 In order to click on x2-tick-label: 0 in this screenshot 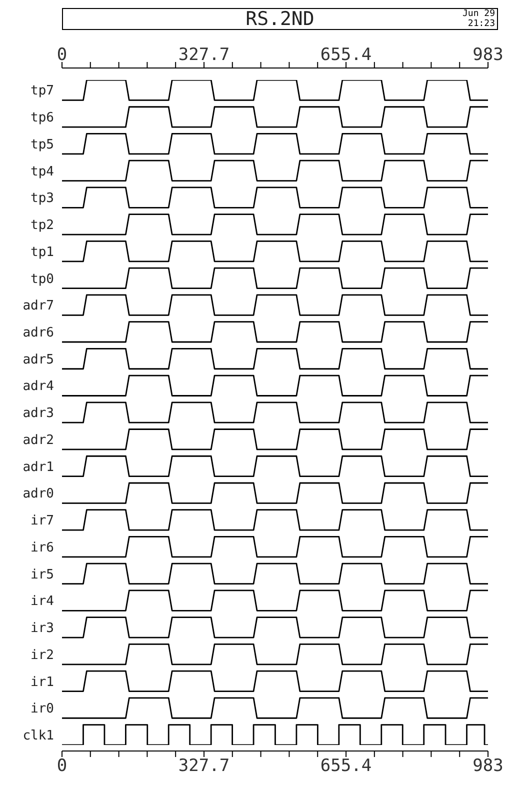, I will do `click(62, 766)`.